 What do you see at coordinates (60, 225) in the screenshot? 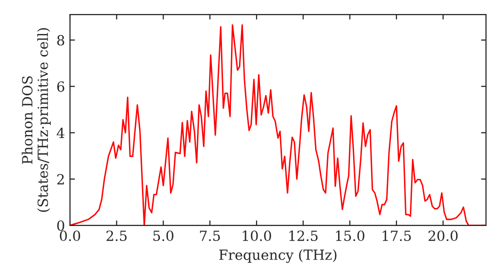
I see `y-tick-label: 0` at bounding box center [60, 225].